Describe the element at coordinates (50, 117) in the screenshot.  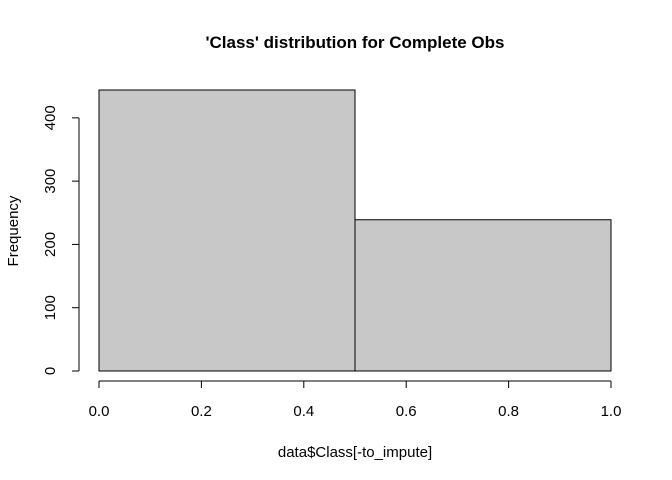
I see `y-tick-label: 400` at that location.